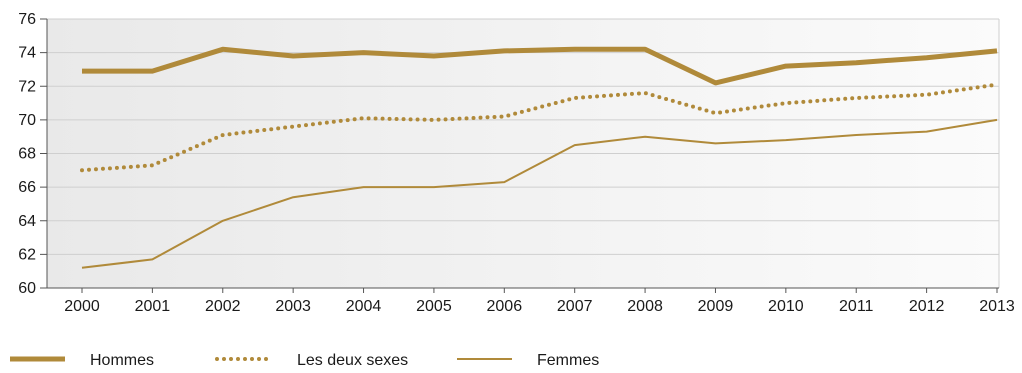 The width and height of the screenshot is (1022, 373). Describe the element at coordinates (27, 120) in the screenshot. I see `y-tick-label: 70` at that location.